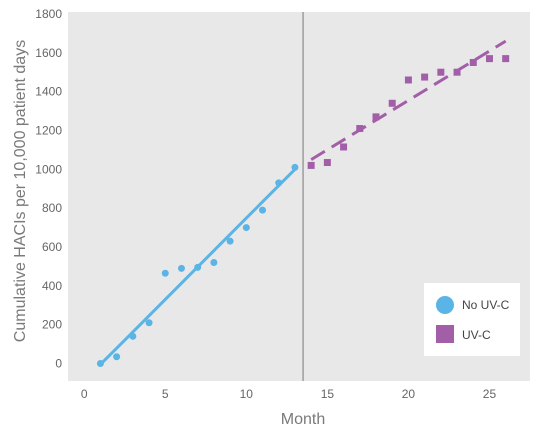 This screenshot has height=432, width=550. What do you see at coordinates (52, 247) in the screenshot?
I see `y-tick-label: 600` at bounding box center [52, 247].